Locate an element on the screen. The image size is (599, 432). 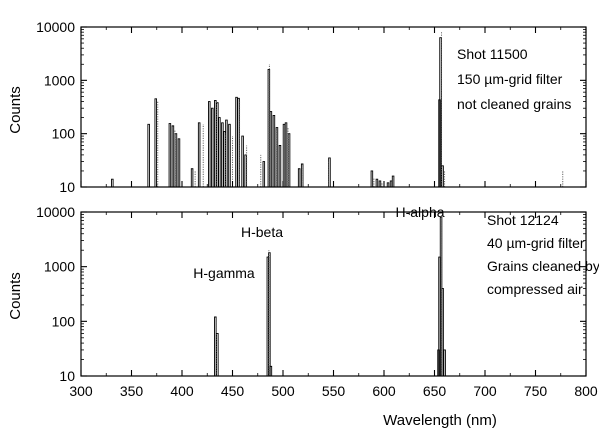
top-annotation-line-2: 150 µm-grid filter is located at coordinates (510, 79).